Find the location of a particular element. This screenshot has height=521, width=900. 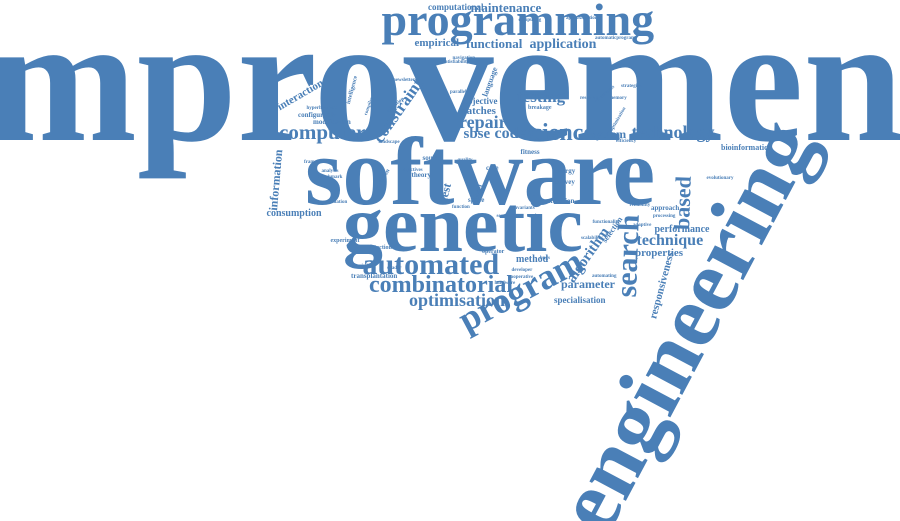

word-hyperheuristic: hyperheuristic is located at coordinates (322, 108).